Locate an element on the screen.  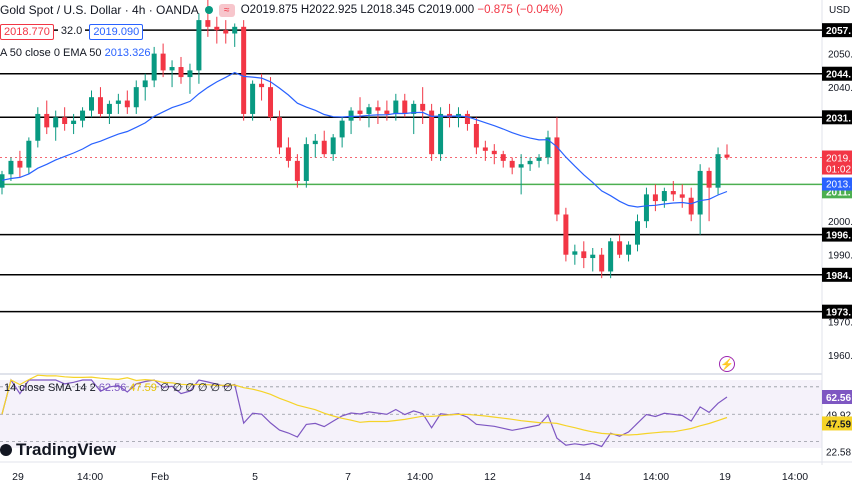
flash-icon: ⚡ is located at coordinates (727, 364).